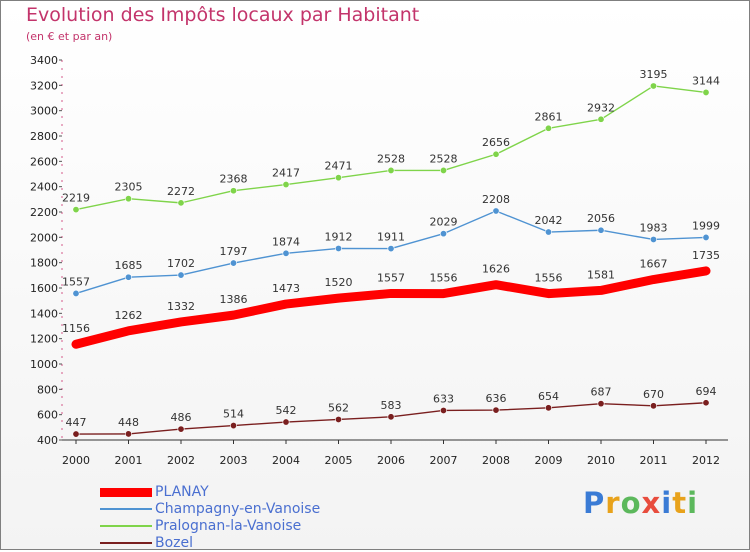 This screenshot has width=750, height=552. Describe the element at coordinates (129, 460) in the screenshot. I see `x-tick-label: 2001` at that location.